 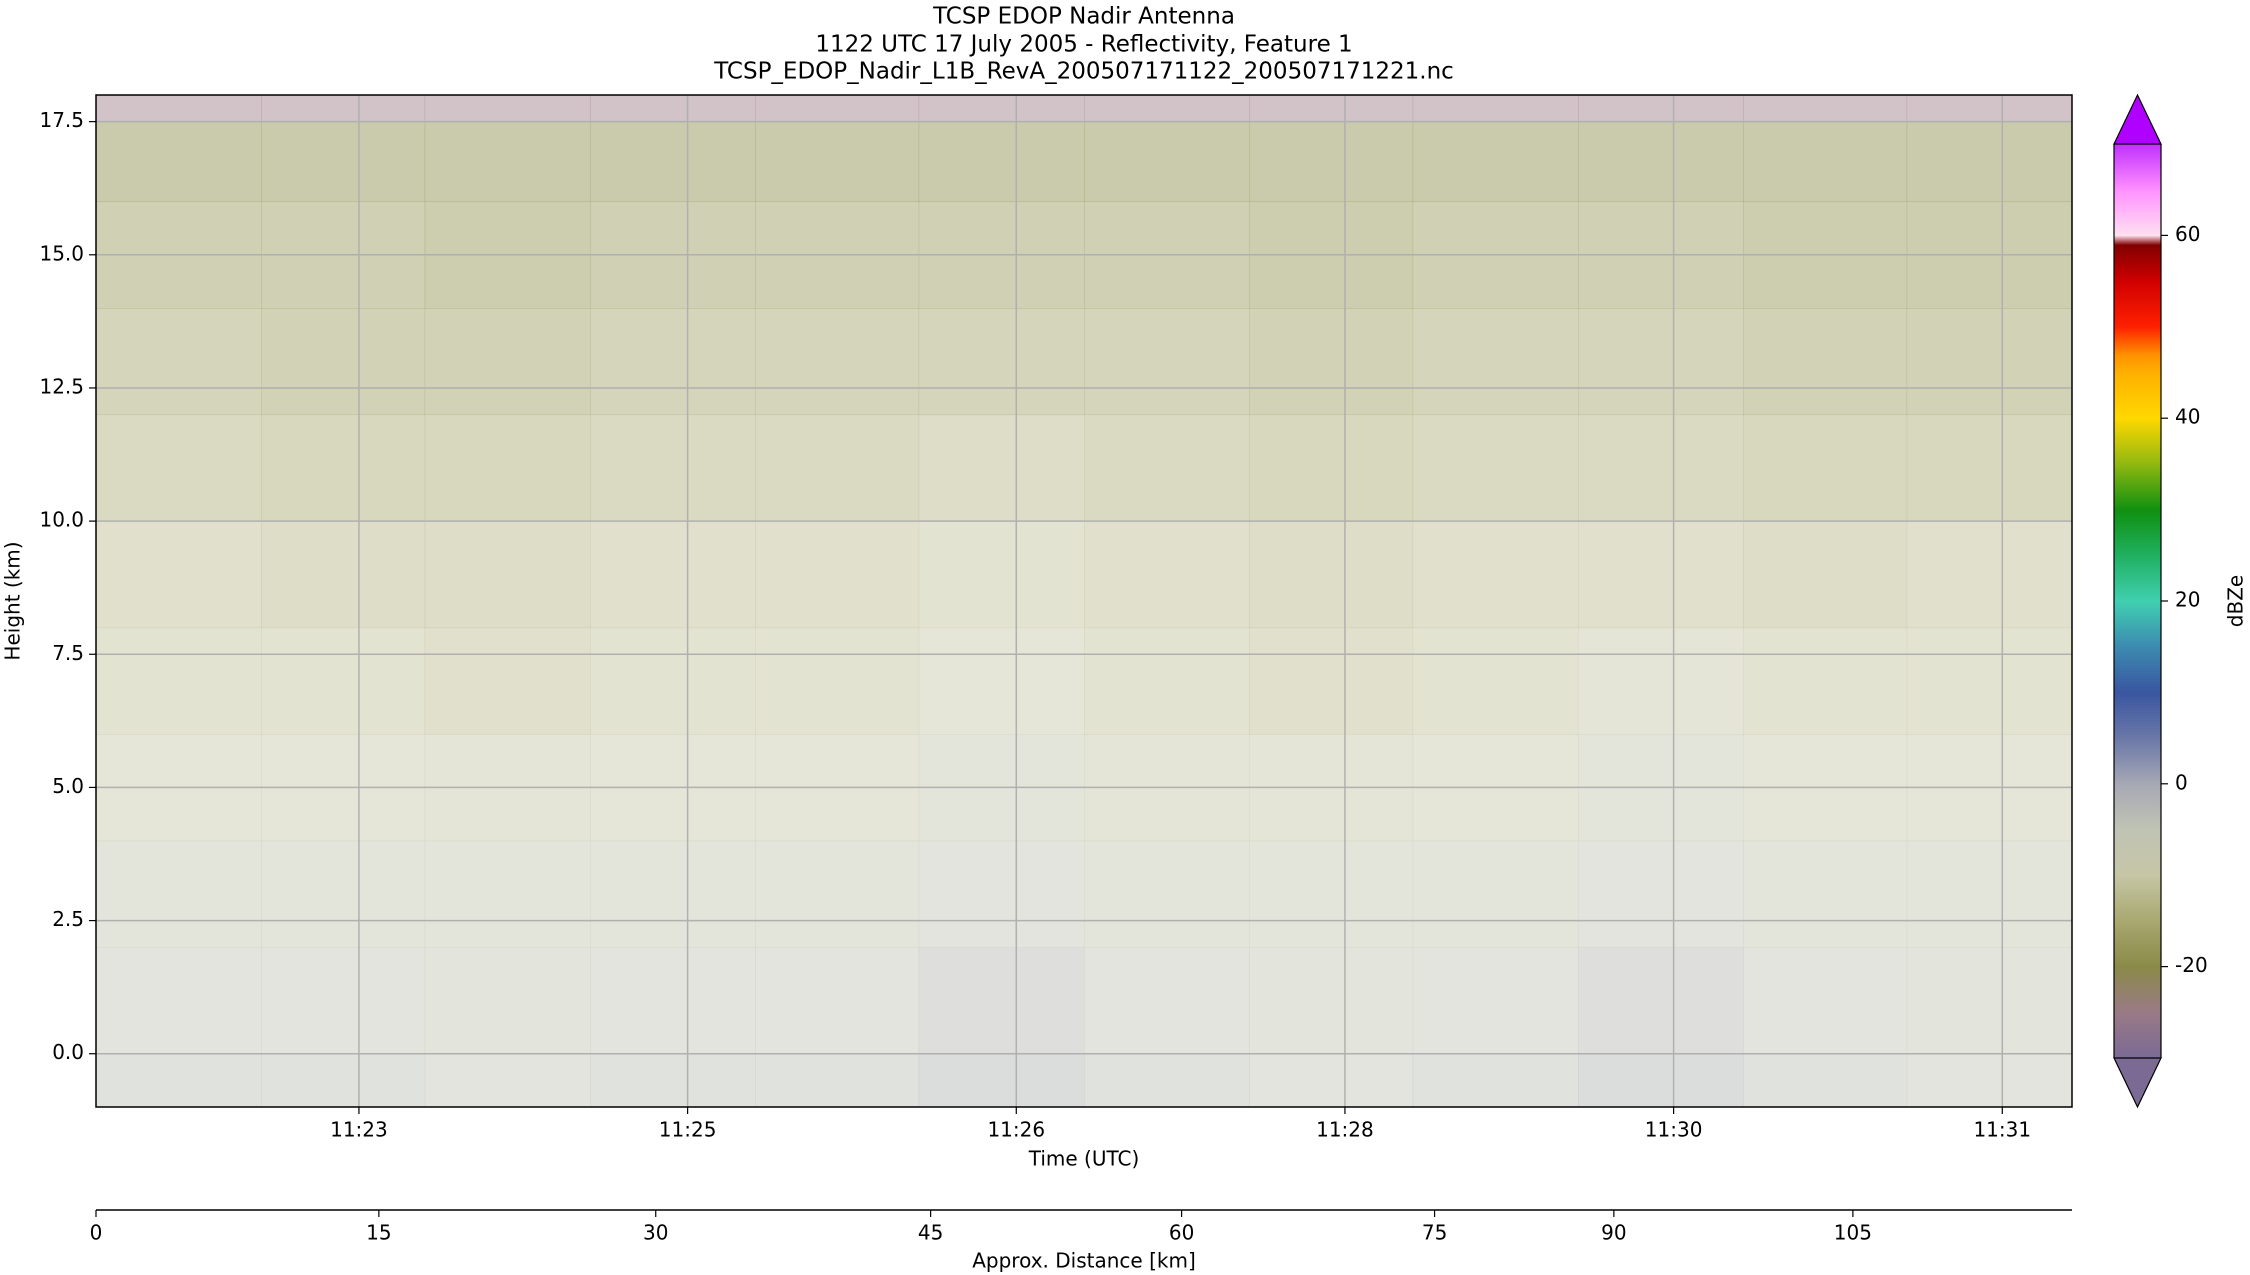 I want to click on x-tick-label: 11:25, so click(x=688, y=1130).